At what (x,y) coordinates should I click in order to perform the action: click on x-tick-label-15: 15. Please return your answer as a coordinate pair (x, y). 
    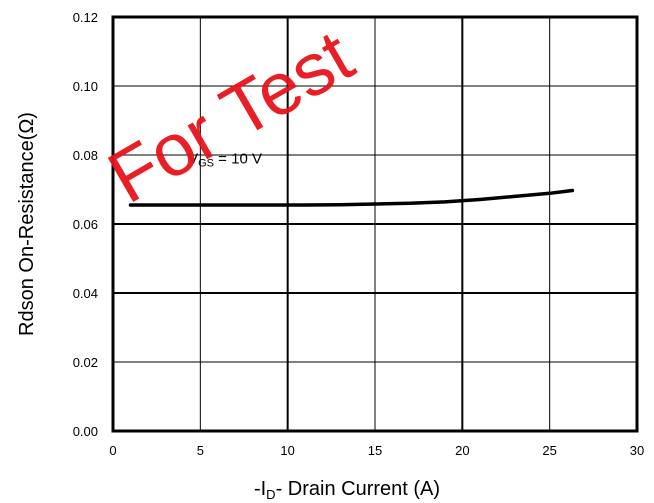
    Looking at the image, I should click on (375, 450).